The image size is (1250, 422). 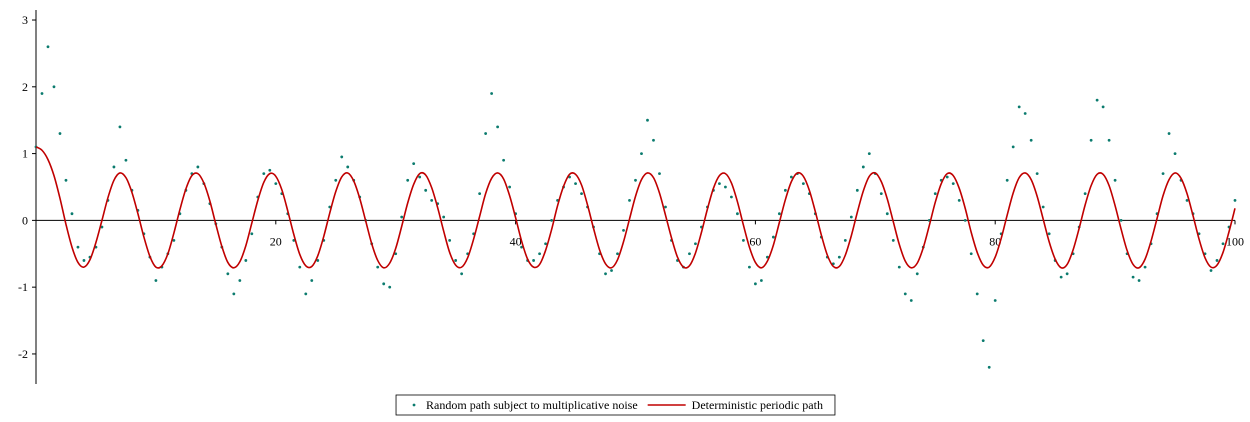 I want to click on legend-label: Deterministic periodic path, so click(x=757, y=405).